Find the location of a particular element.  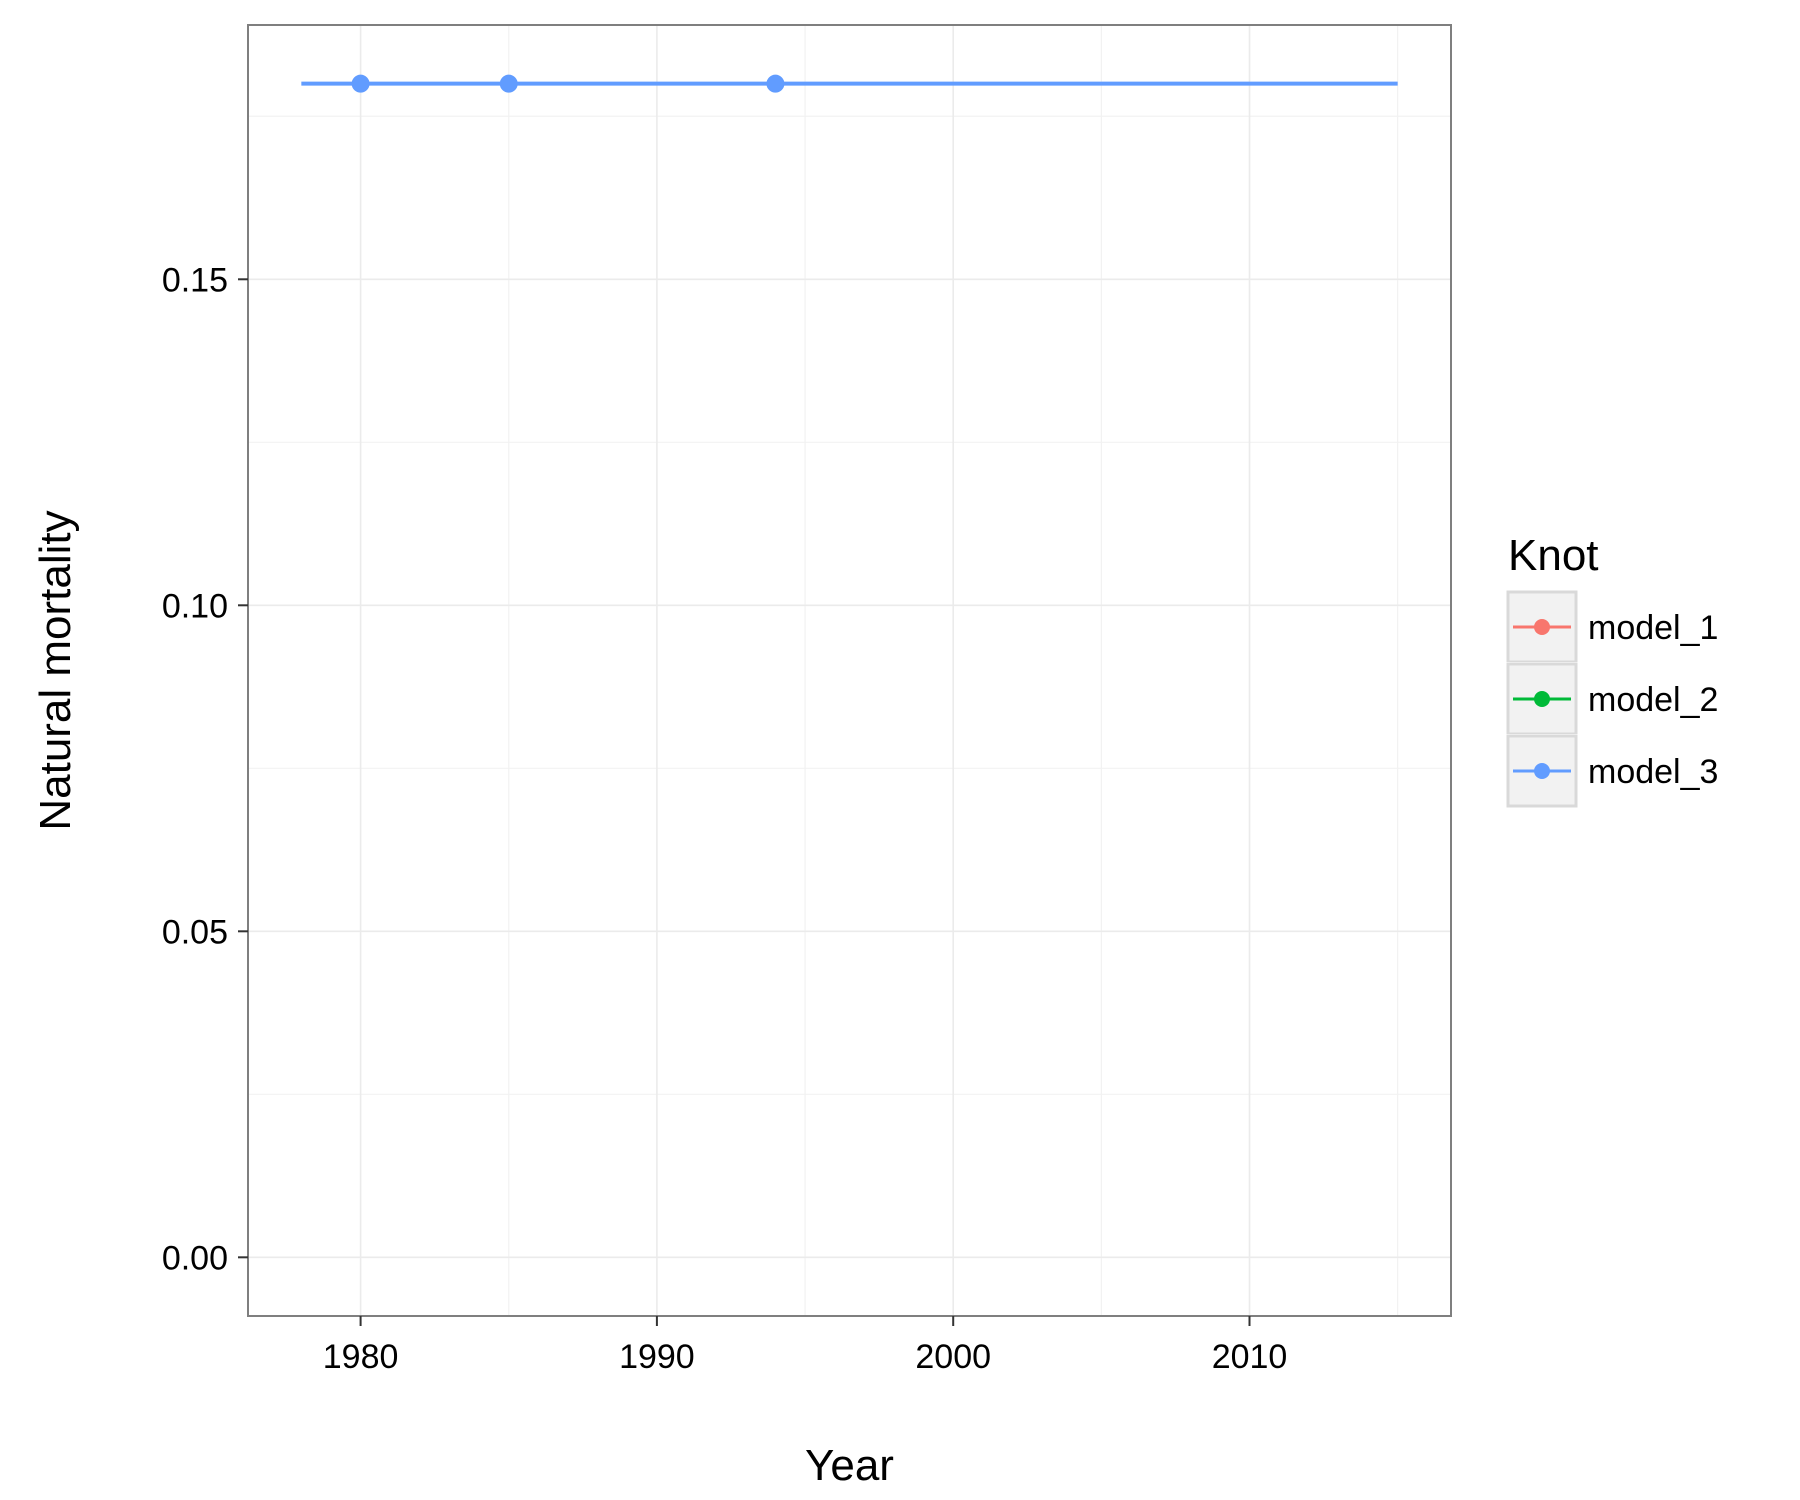

y-tick-label: 0.00 is located at coordinates (195, 1258).